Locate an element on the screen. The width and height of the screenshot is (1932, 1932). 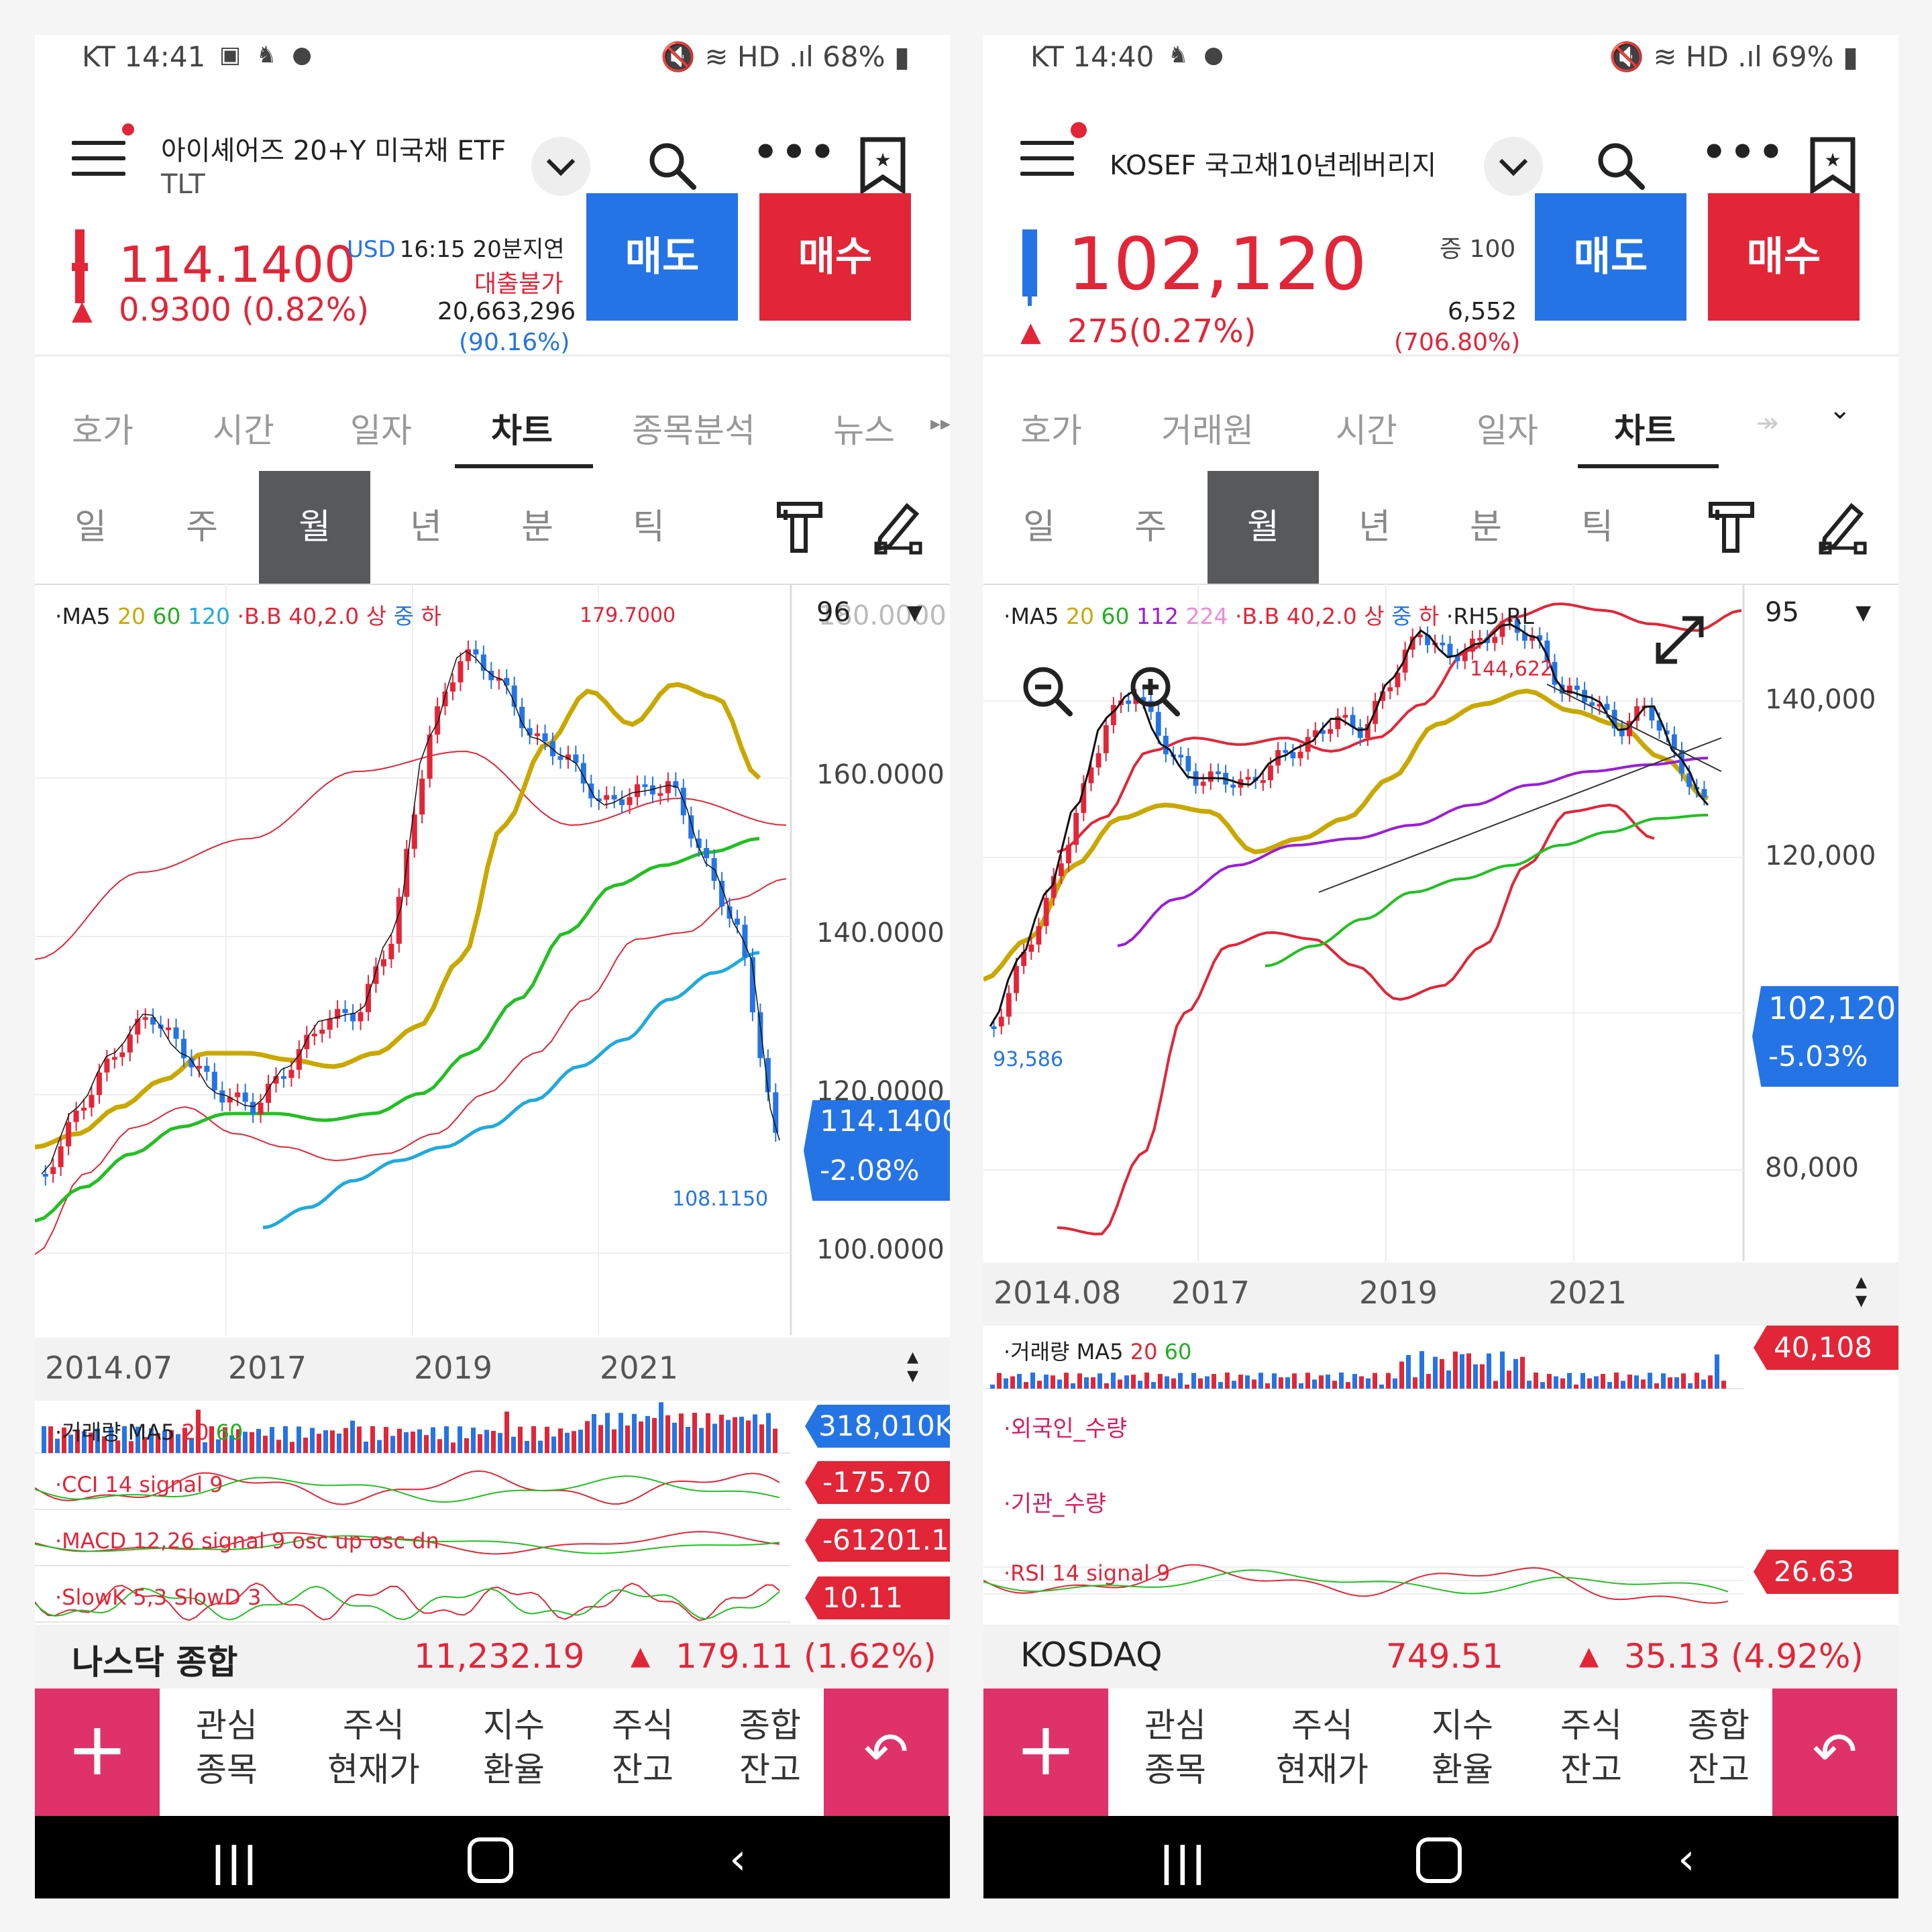
tab-more-icon: ▸▸ is located at coordinates (940, 423).